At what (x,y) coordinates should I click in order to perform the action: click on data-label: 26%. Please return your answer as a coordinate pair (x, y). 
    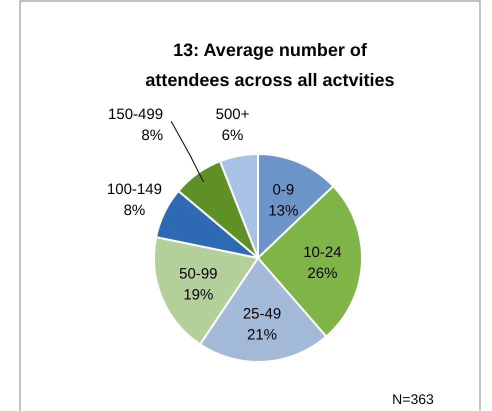
    Looking at the image, I should click on (322, 273).